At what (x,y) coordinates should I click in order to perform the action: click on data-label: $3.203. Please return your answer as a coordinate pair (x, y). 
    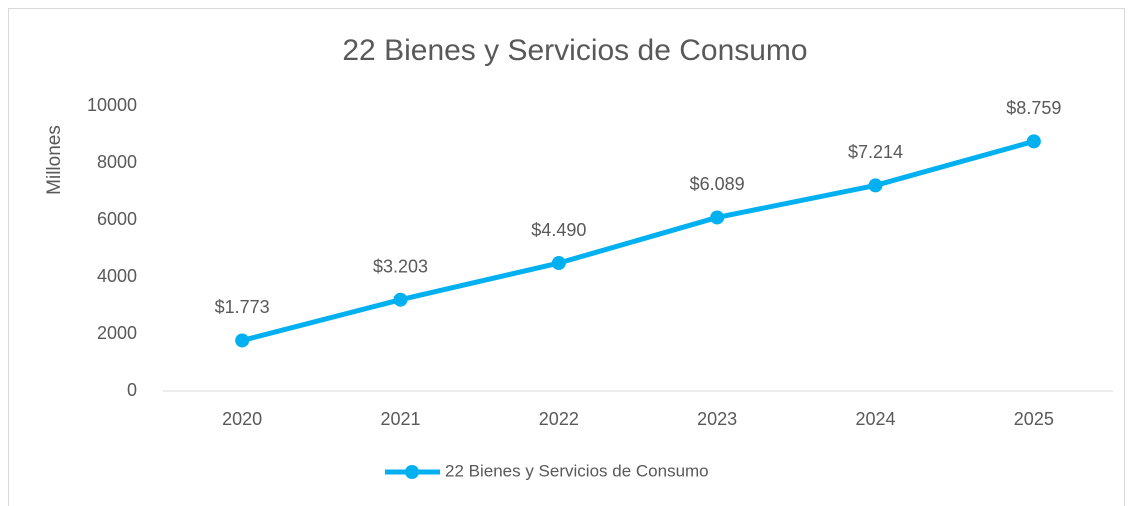
    Looking at the image, I should click on (400, 266).